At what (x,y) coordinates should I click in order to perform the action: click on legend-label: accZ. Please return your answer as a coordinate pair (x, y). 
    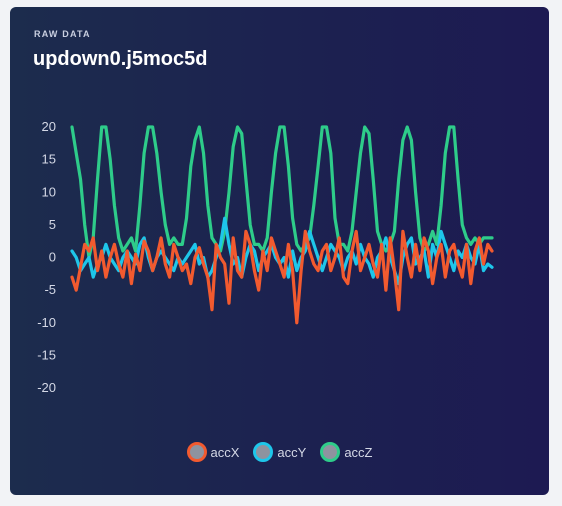
    Looking at the image, I should click on (358, 452).